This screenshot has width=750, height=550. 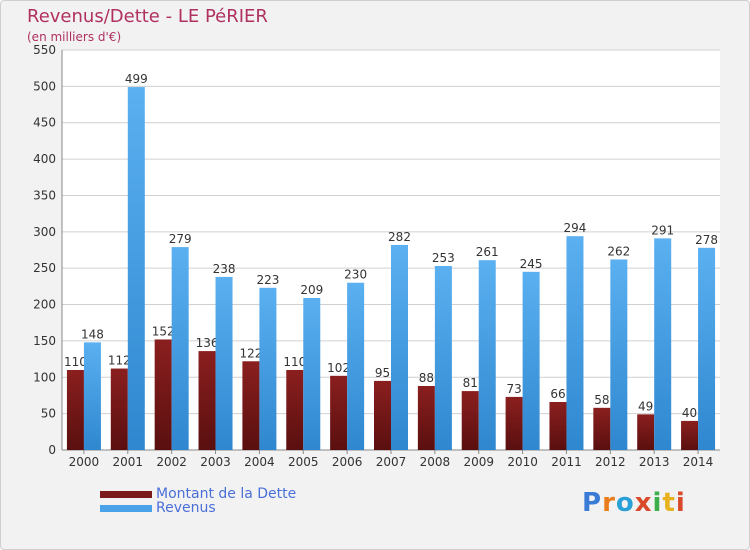 What do you see at coordinates (215, 462) in the screenshot?
I see `x-tick-label: 2003` at bounding box center [215, 462].